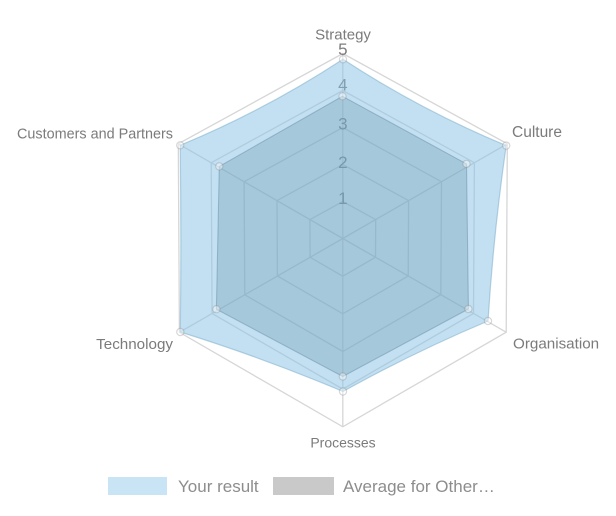 Image resolution: width=616 pixels, height=516 pixels. I want to click on svg-text: 1, so click(342, 198).